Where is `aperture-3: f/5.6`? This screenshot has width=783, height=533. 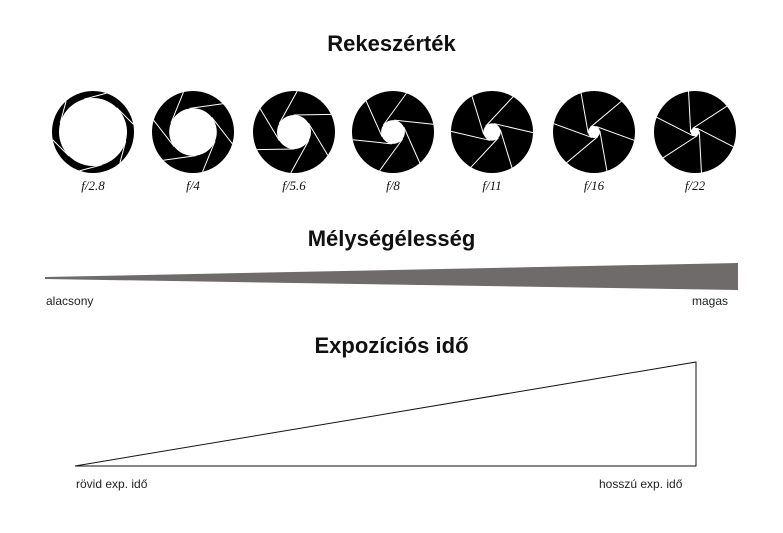 aperture-3: f/5.6 is located at coordinates (294, 141).